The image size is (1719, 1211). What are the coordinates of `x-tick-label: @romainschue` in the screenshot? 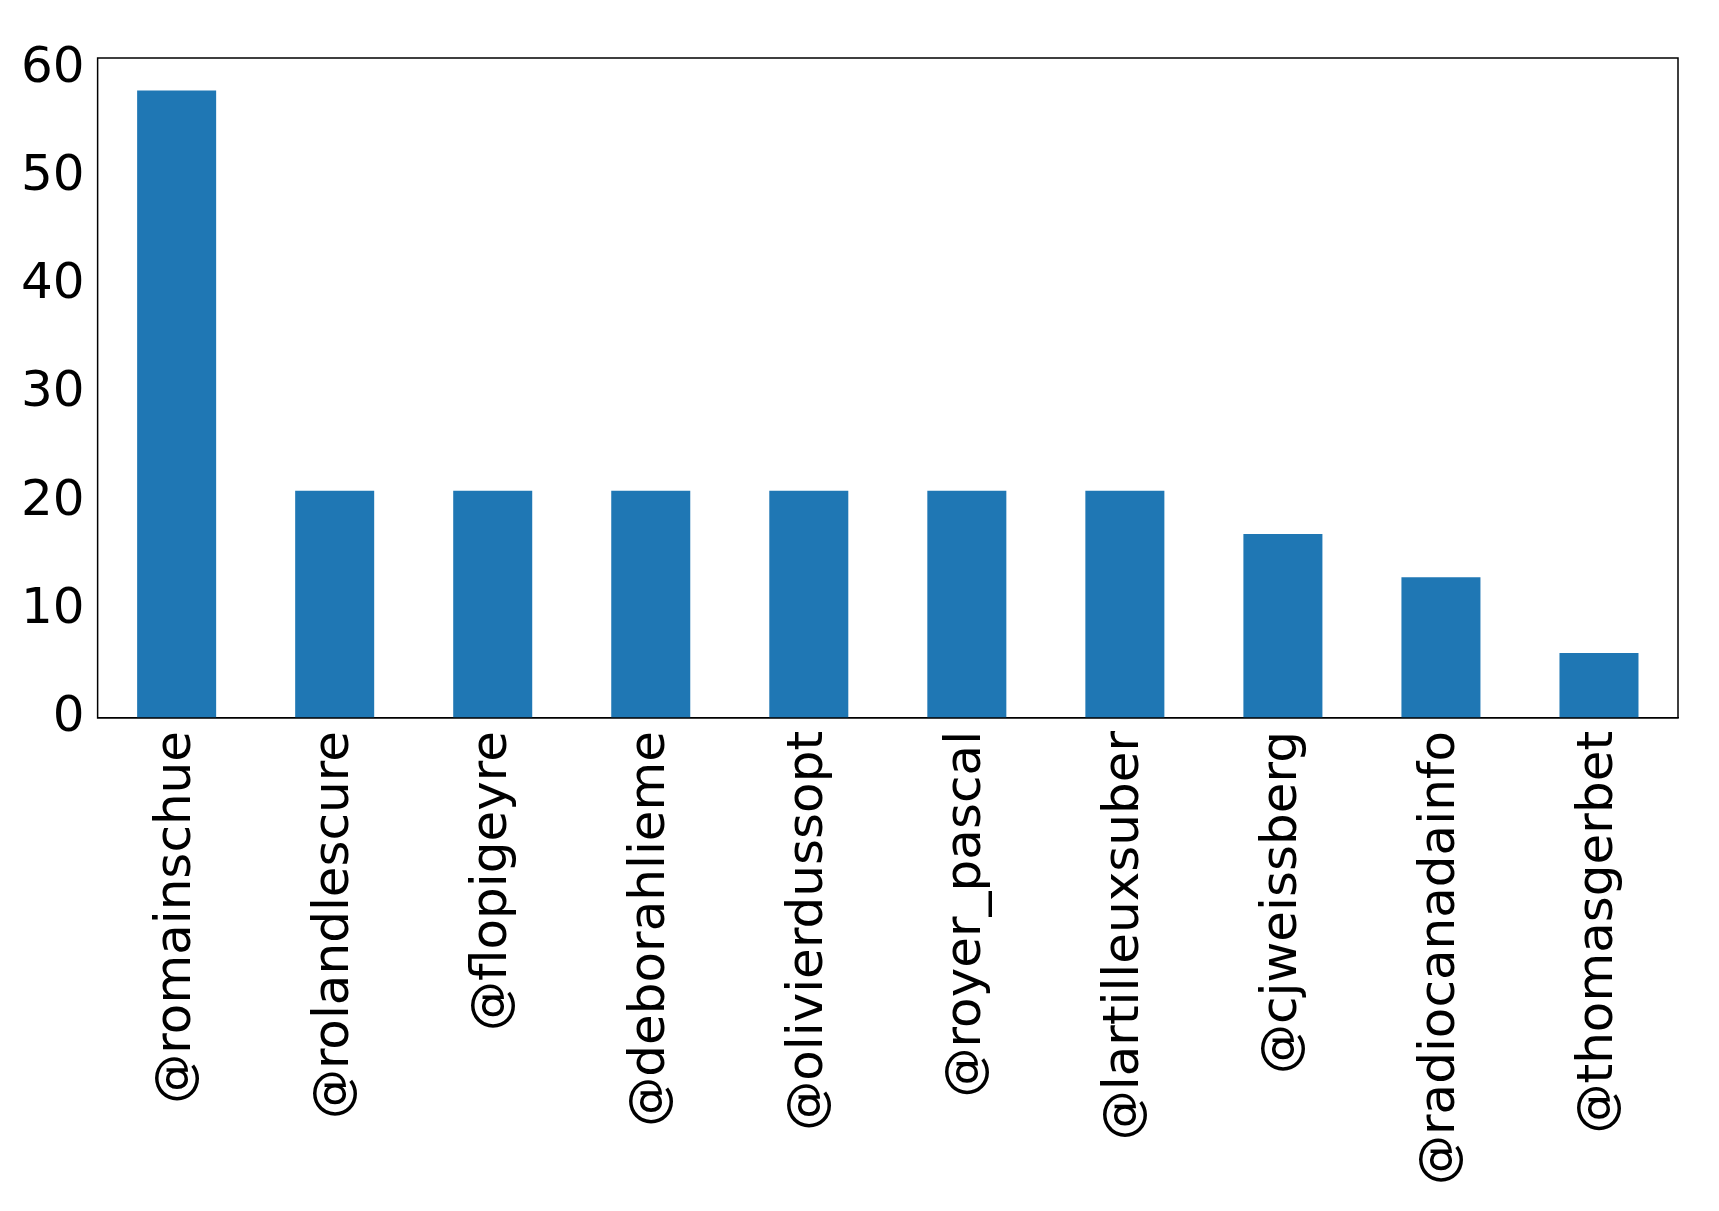 It's located at (172, 917).